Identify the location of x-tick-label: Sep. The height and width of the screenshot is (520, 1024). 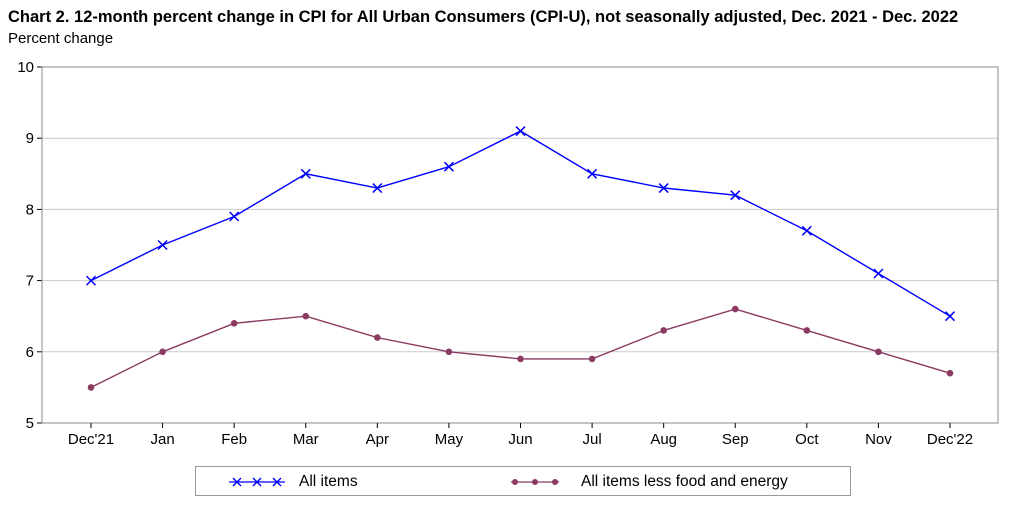
(735, 439).